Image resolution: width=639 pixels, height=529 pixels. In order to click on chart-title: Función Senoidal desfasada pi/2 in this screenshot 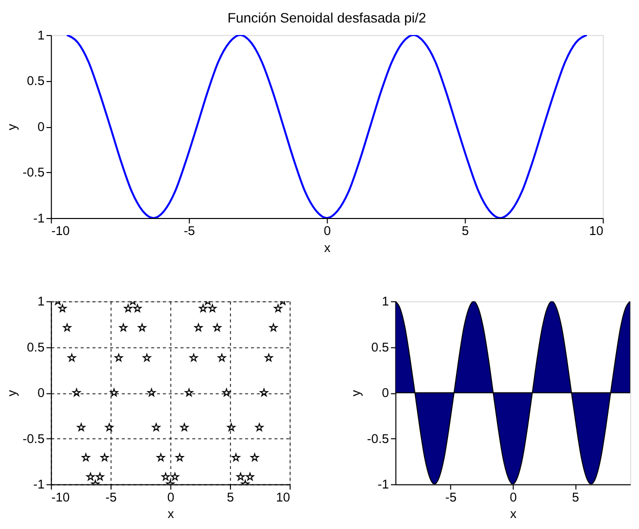, I will do `click(327, 18)`.